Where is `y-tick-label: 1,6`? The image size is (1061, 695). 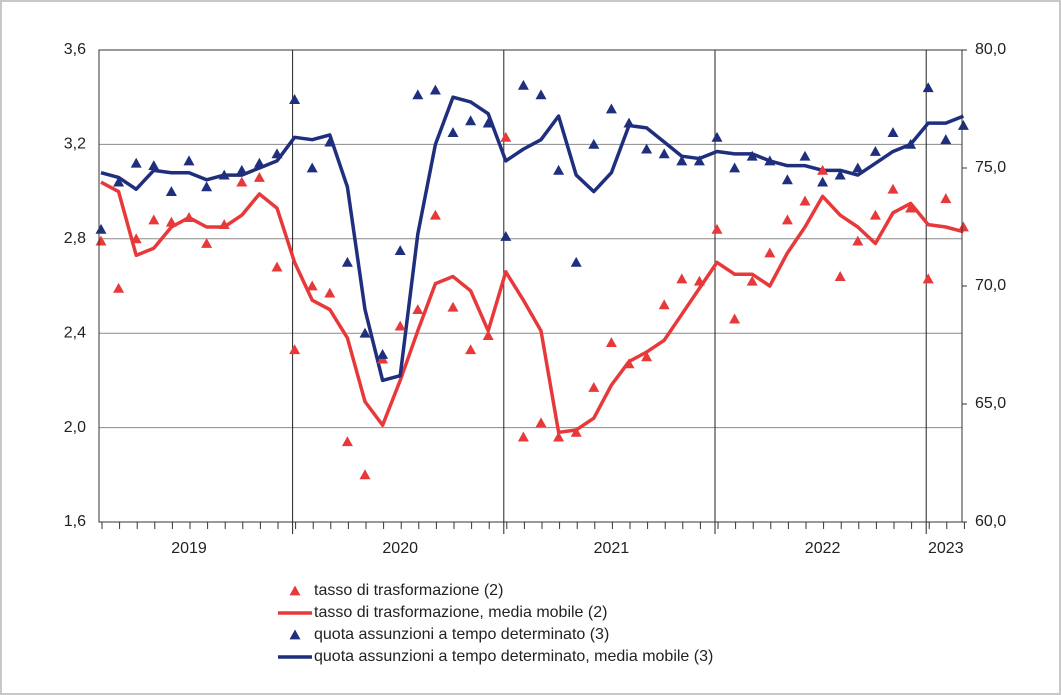
y-tick-label: 1,6 is located at coordinates (75, 521).